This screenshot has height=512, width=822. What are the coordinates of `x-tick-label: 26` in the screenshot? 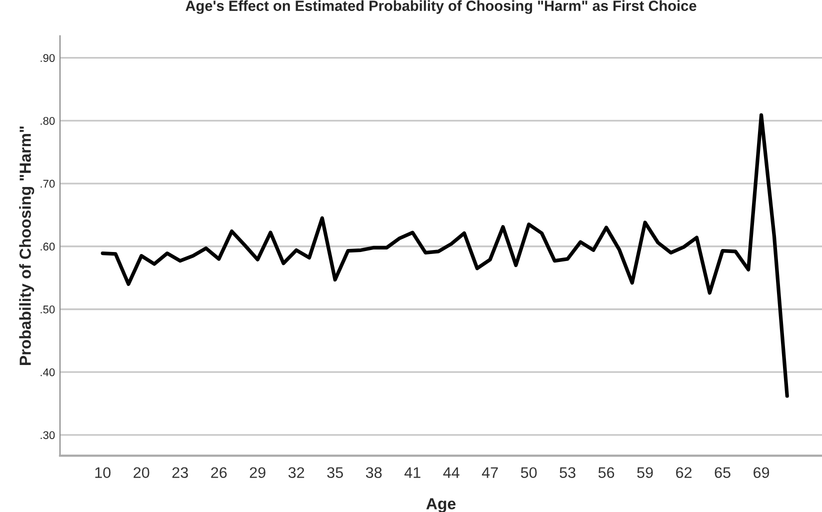 It's located at (219, 472).